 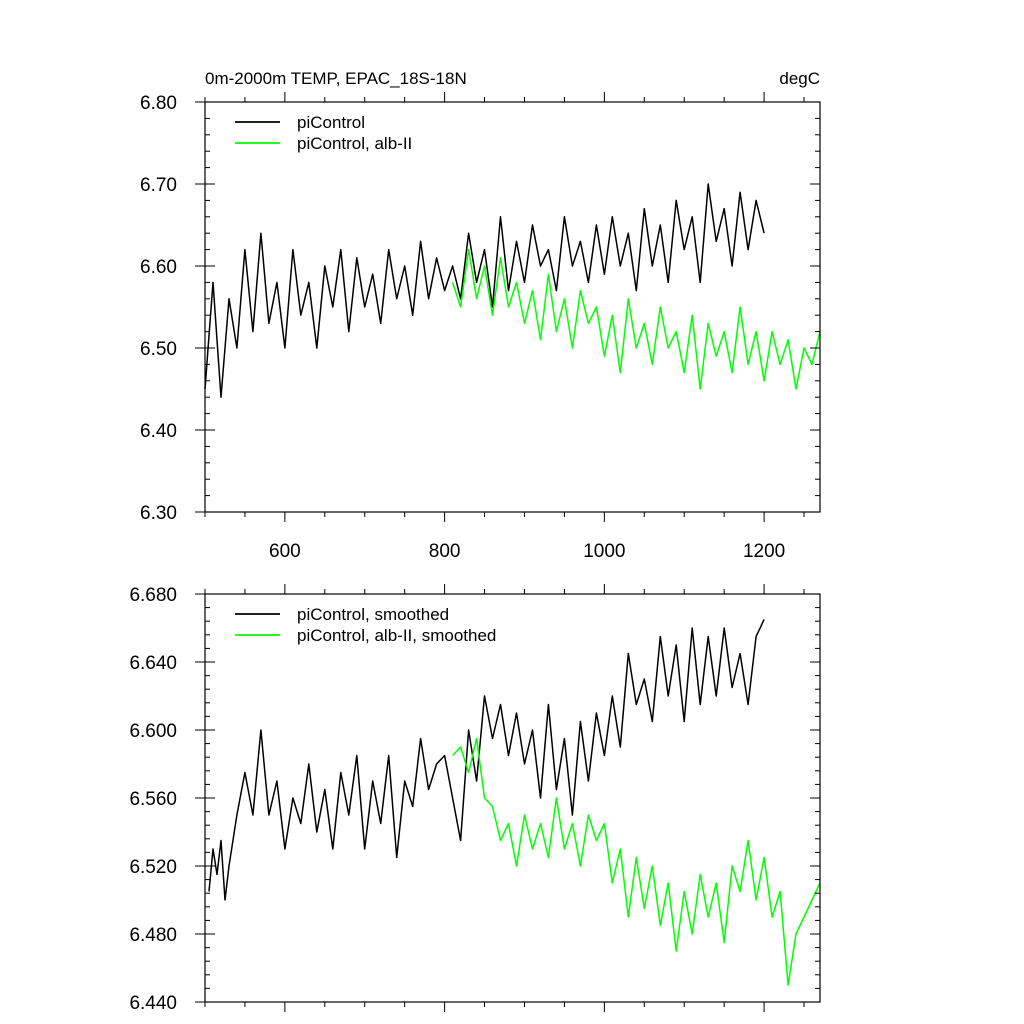 What do you see at coordinates (153, 731) in the screenshot?
I see `y-tick-label: 6.600` at bounding box center [153, 731].